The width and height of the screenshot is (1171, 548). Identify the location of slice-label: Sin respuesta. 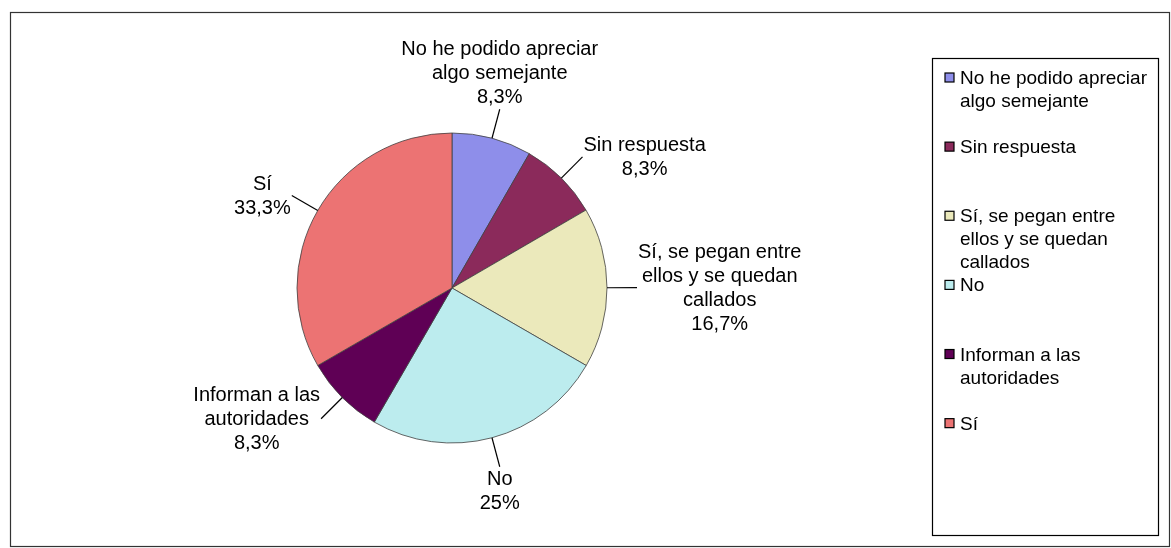
(645, 143).